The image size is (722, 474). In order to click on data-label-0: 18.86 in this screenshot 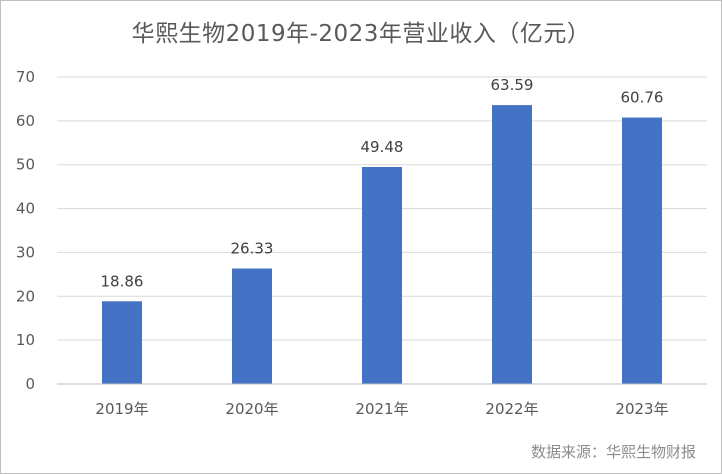, I will do `click(122, 281)`.